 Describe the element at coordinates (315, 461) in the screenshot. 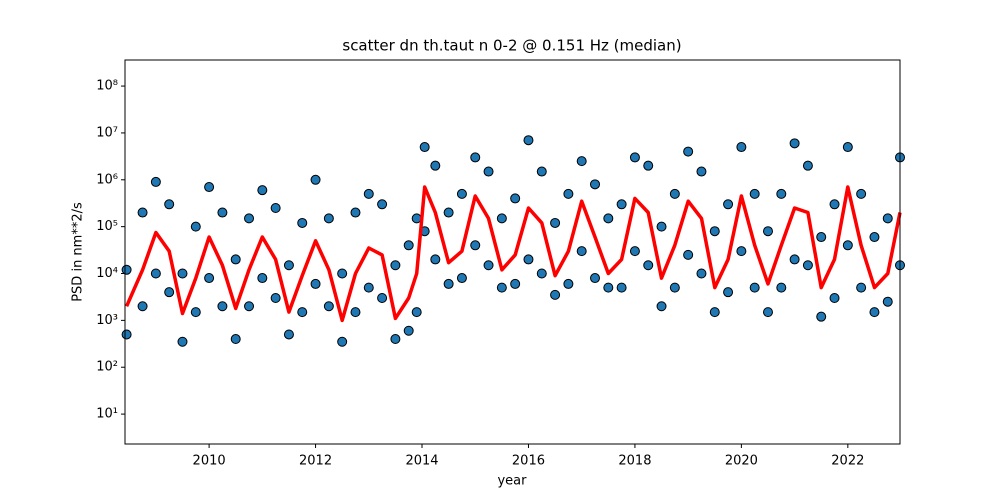

I see `x-tick-label: 2012` at that location.